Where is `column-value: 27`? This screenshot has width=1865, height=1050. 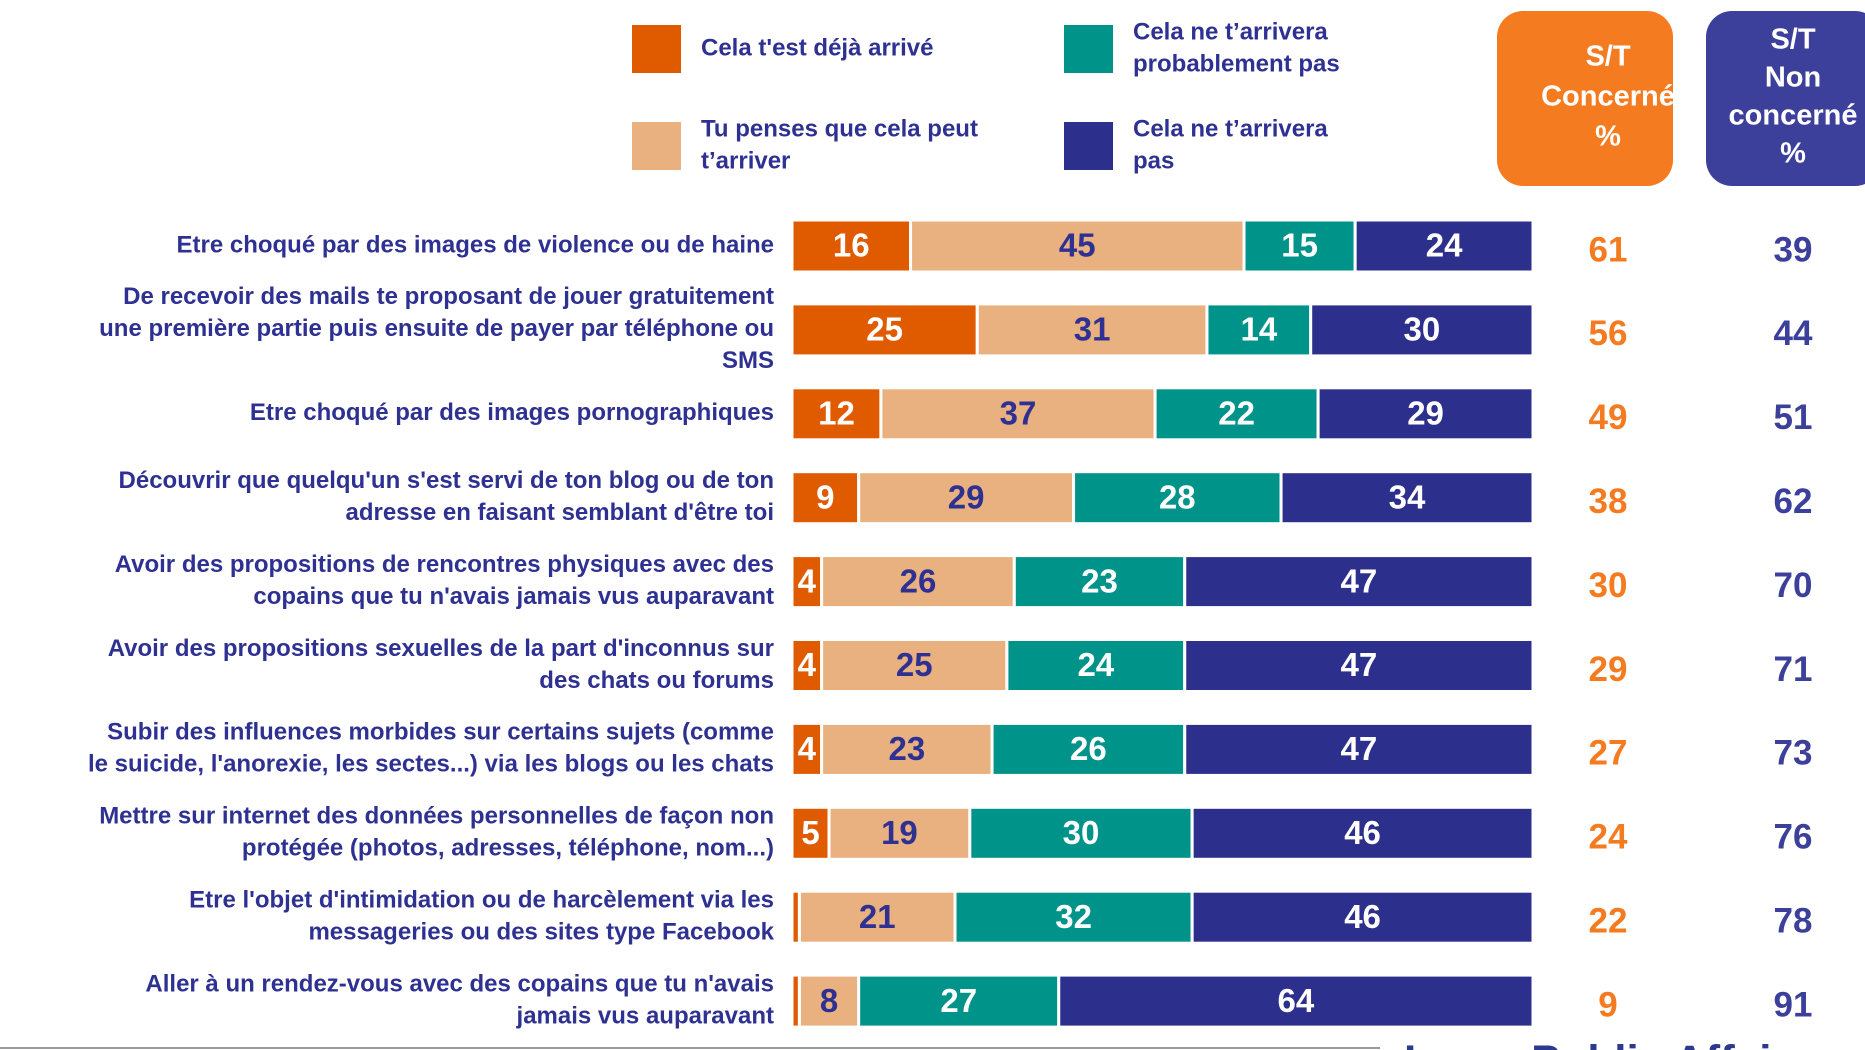
column-value: 27 is located at coordinates (1608, 753).